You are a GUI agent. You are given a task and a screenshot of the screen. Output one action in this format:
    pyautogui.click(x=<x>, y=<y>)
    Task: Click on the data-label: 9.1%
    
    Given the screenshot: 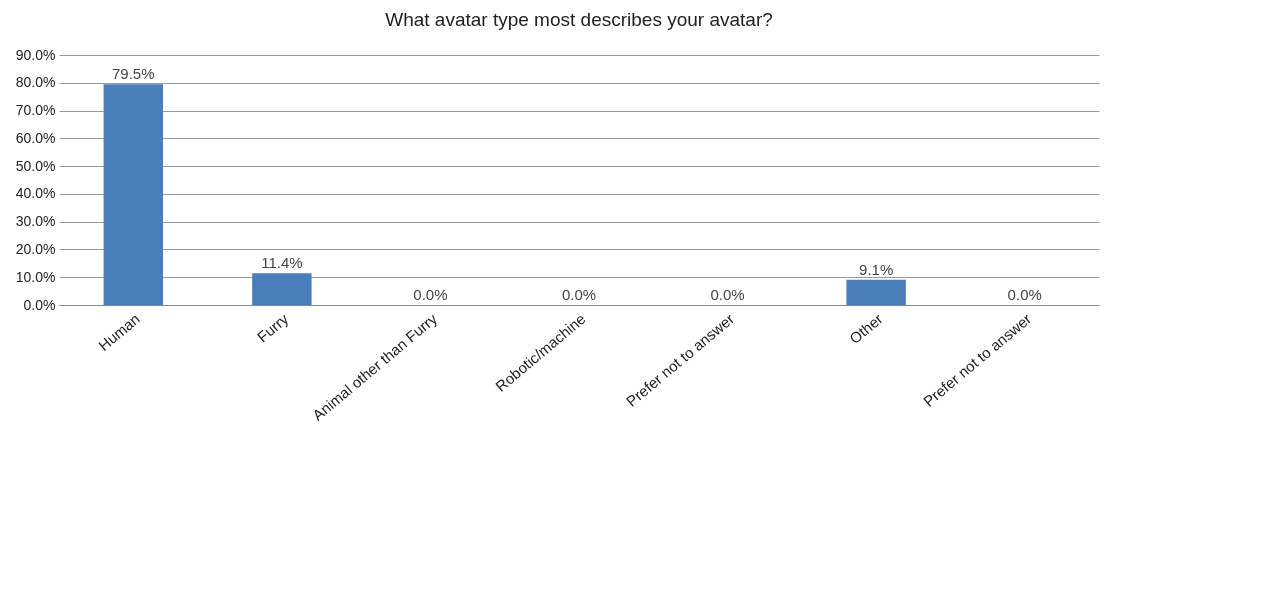 What is the action you would take?
    pyautogui.click(x=876, y=269)
    